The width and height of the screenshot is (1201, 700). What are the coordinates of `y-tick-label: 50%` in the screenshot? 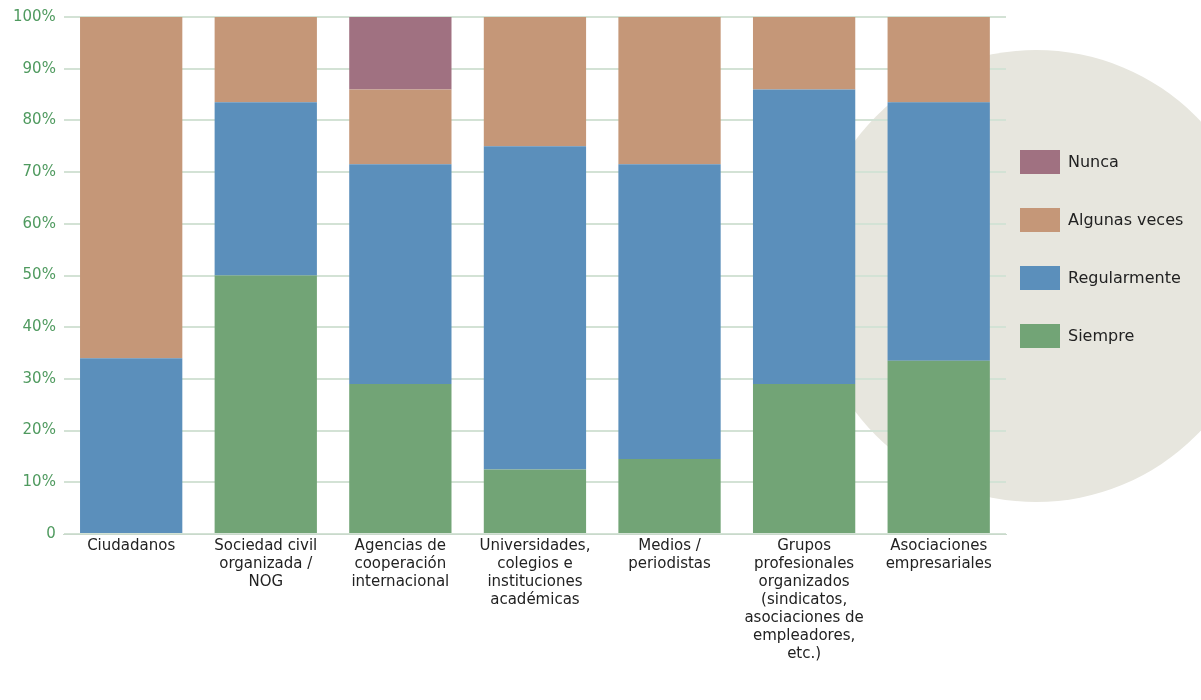 It's located at (39, 274).